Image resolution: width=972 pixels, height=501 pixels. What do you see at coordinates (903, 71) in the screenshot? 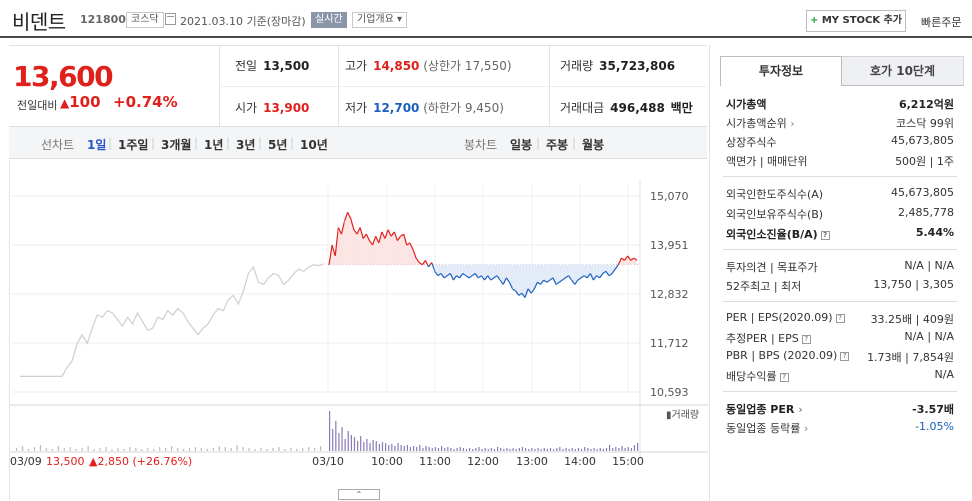
I see `tab-order-book: 호가 10단계` at bounding box center [903, 71].